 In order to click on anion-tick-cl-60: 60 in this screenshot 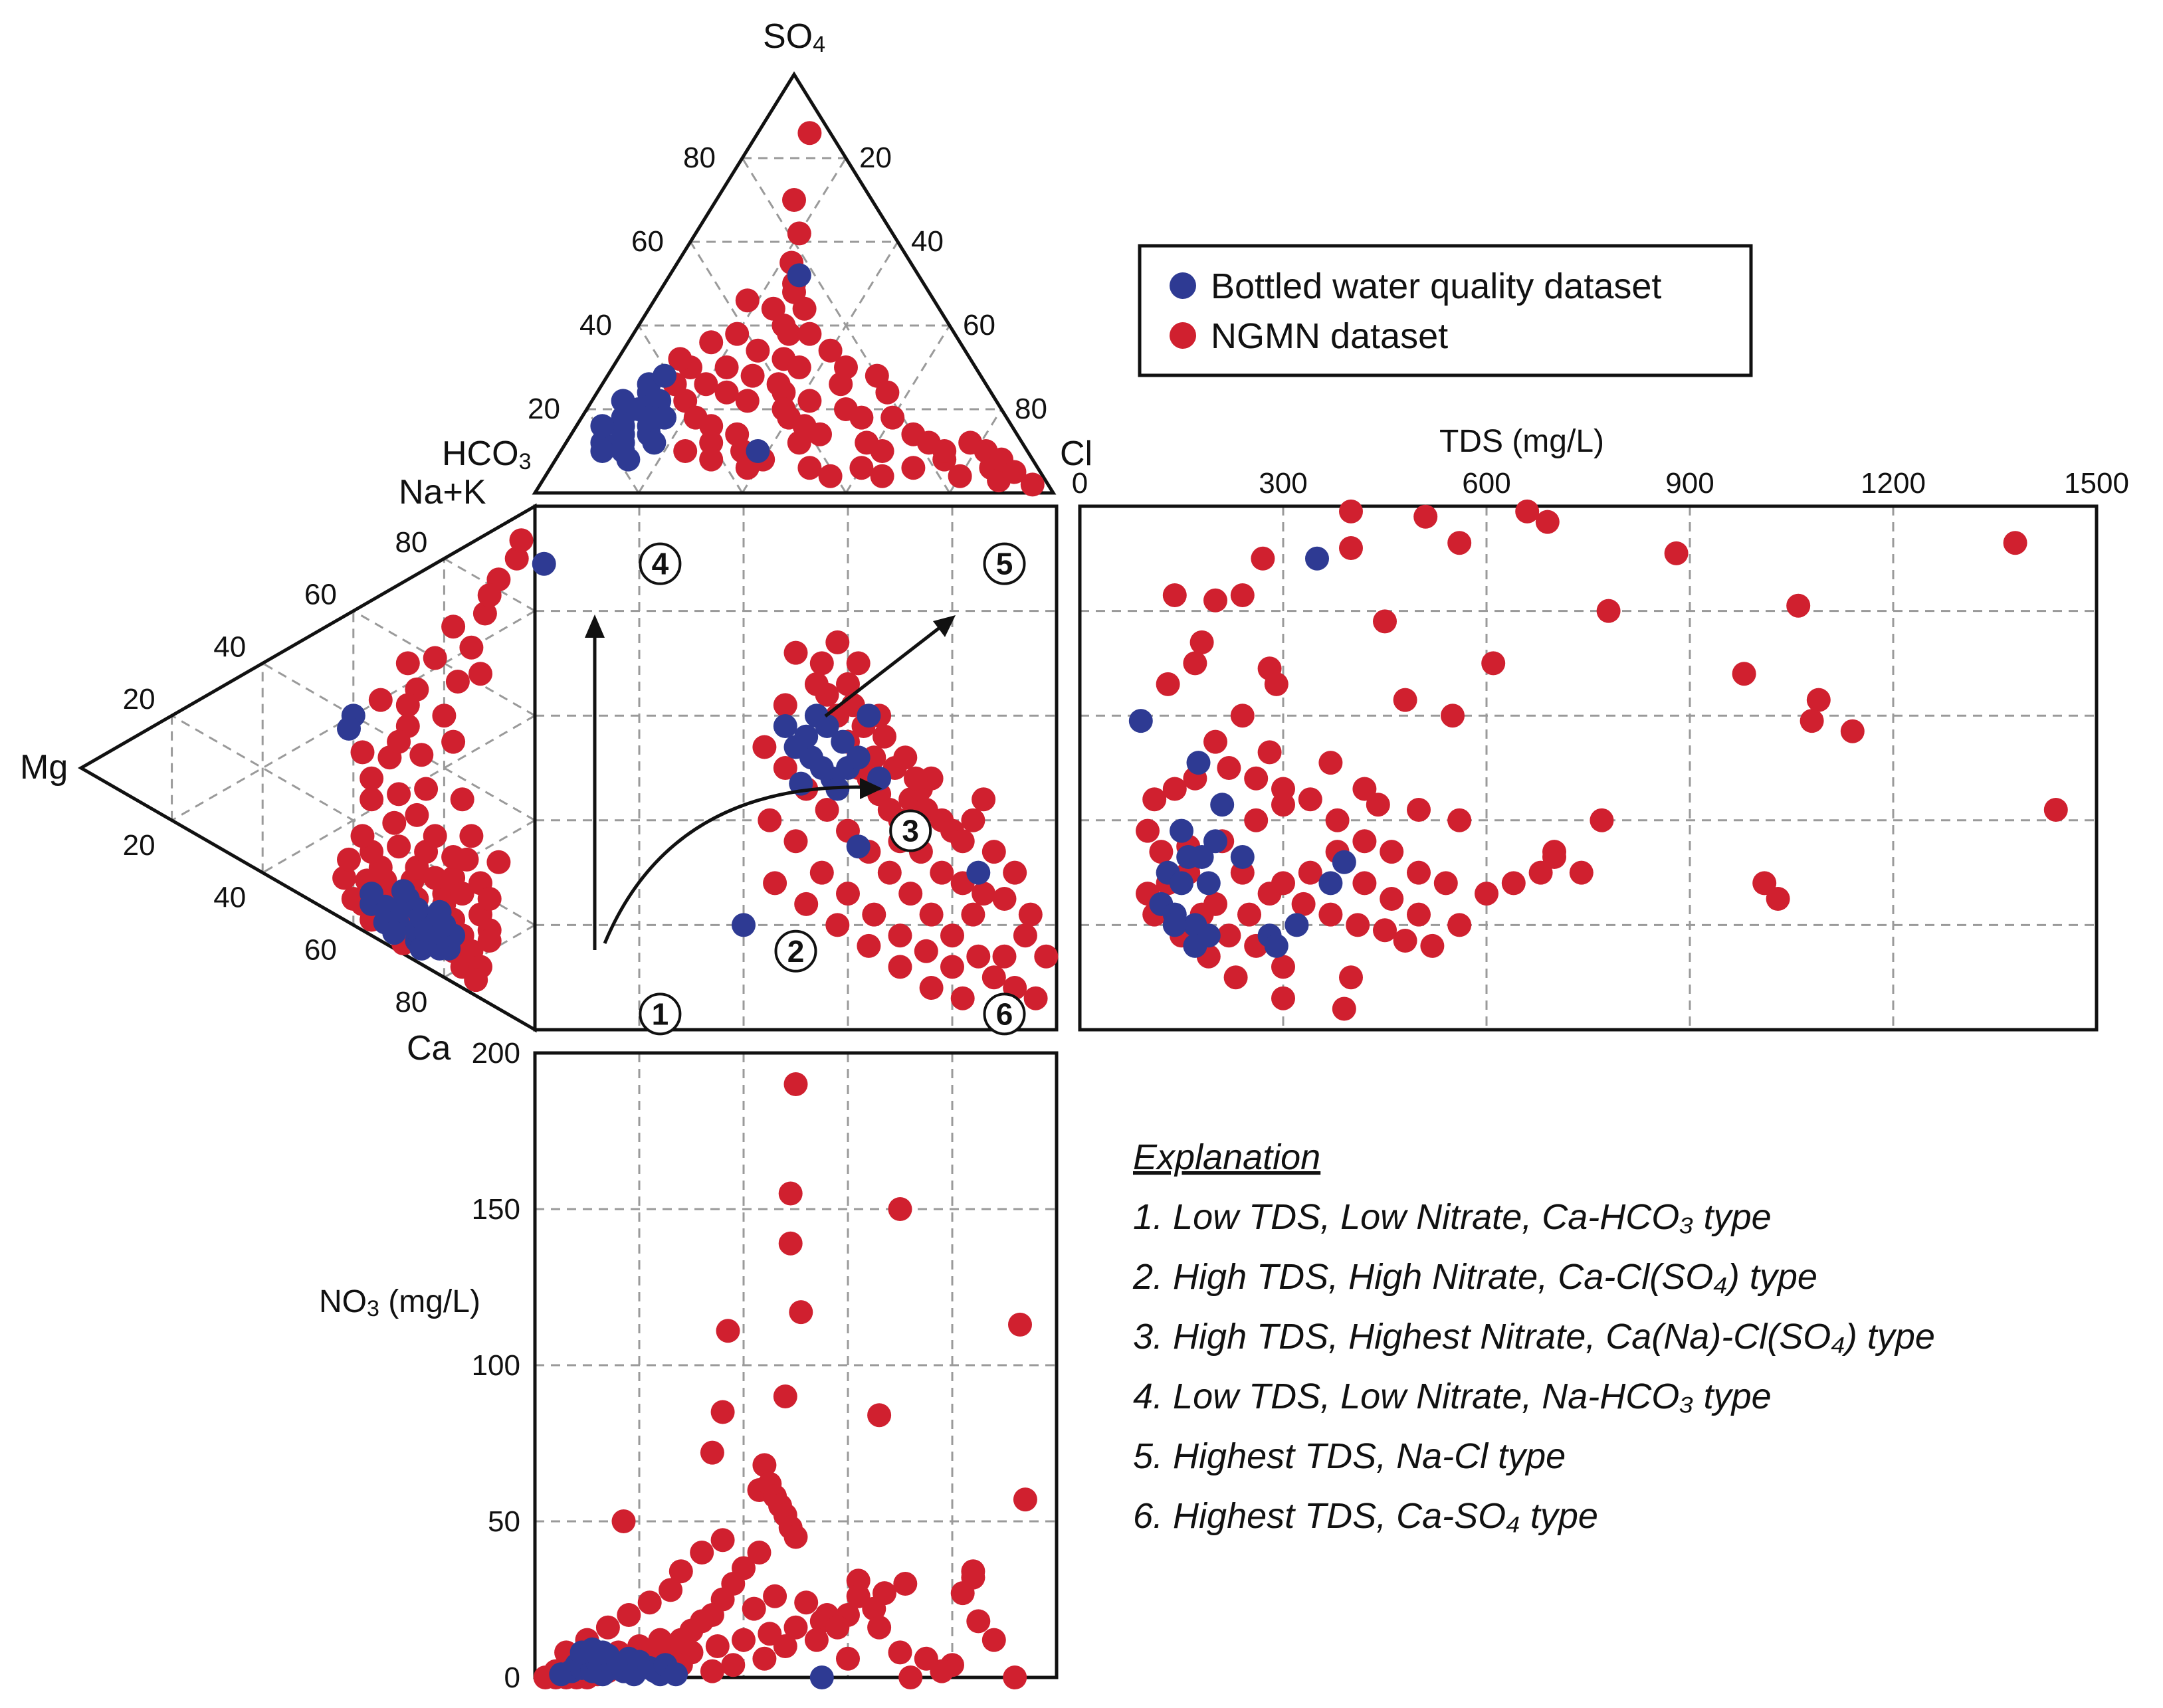, I will do `click(979, 325)`.